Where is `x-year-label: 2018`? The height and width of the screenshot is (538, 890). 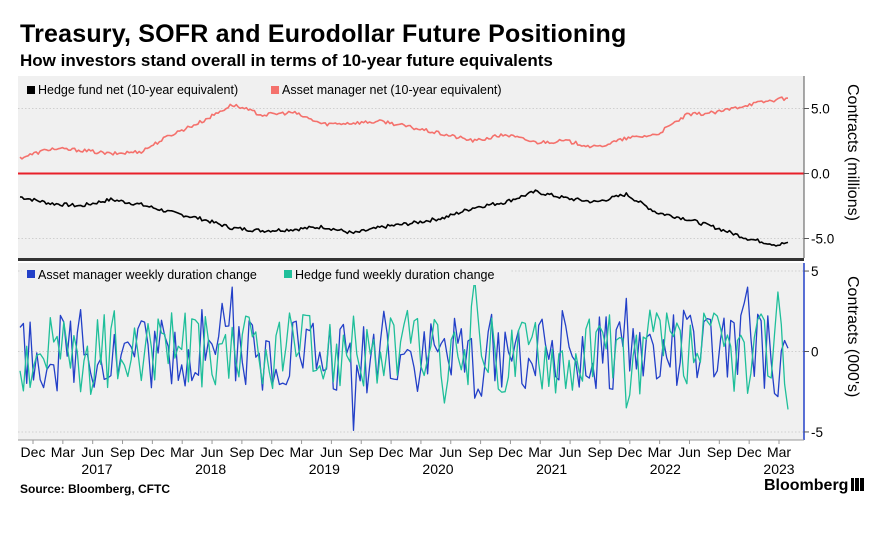
x-year-label: 2018 is located at coordinates (210, 469).